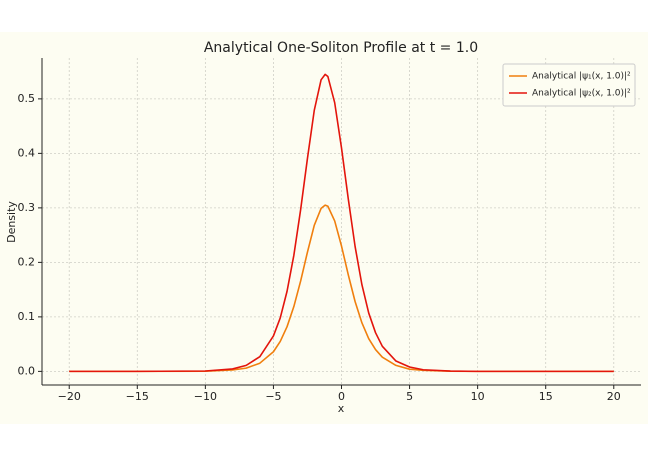  I want to click on x-tick-label: 10, so click(478, 396).